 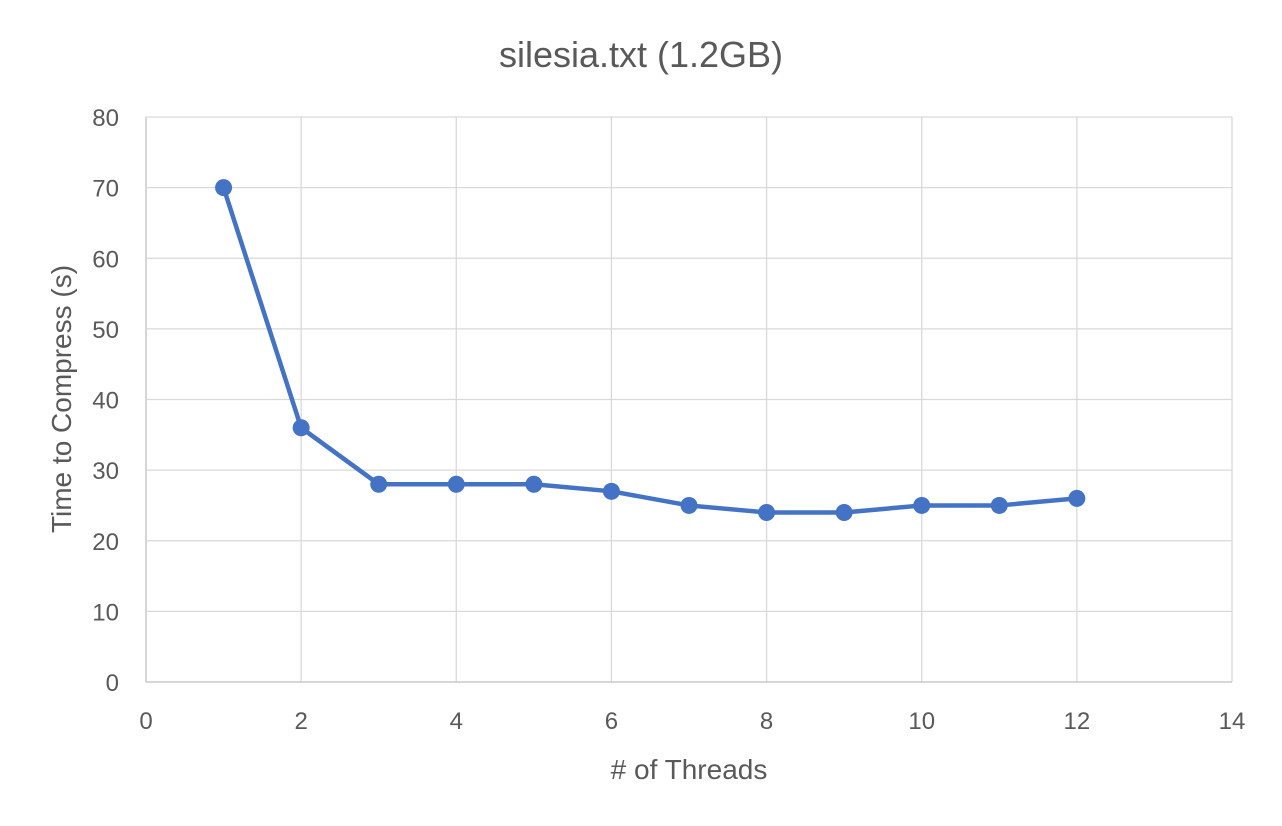 What do you see at coordinates (641, 54) in the screenshot?
I see `chart-title: silesia.txt (1.2GB)` at bounding box center [641, 54].